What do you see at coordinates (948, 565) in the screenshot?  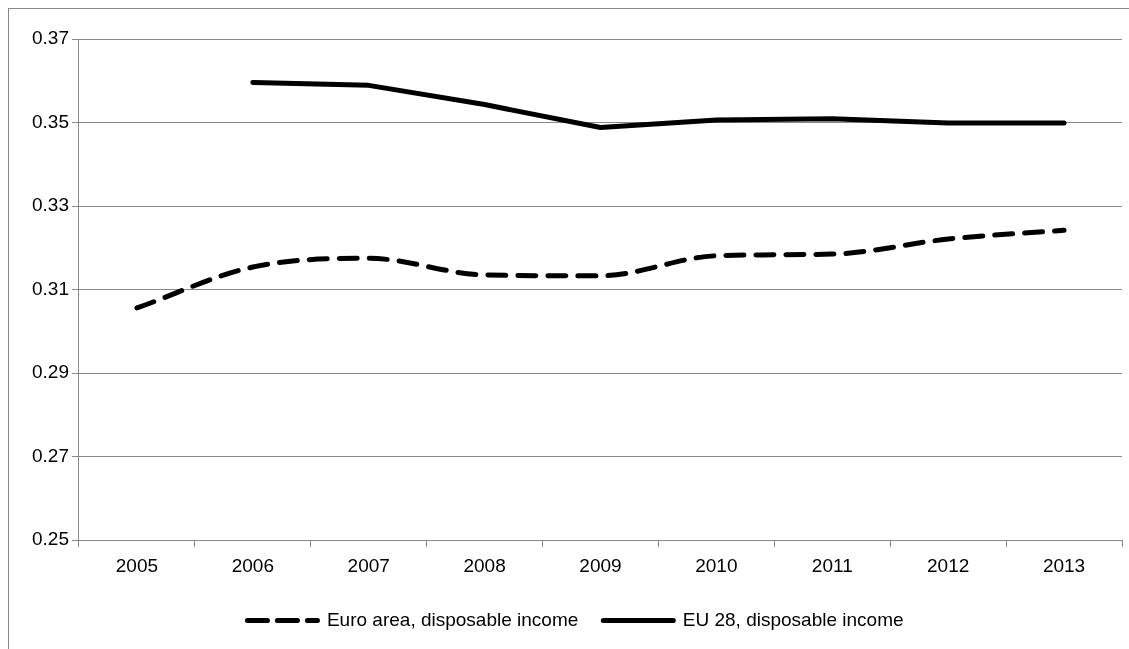 I see `x-tick-label: 2012` at bounding box center [948, 565].